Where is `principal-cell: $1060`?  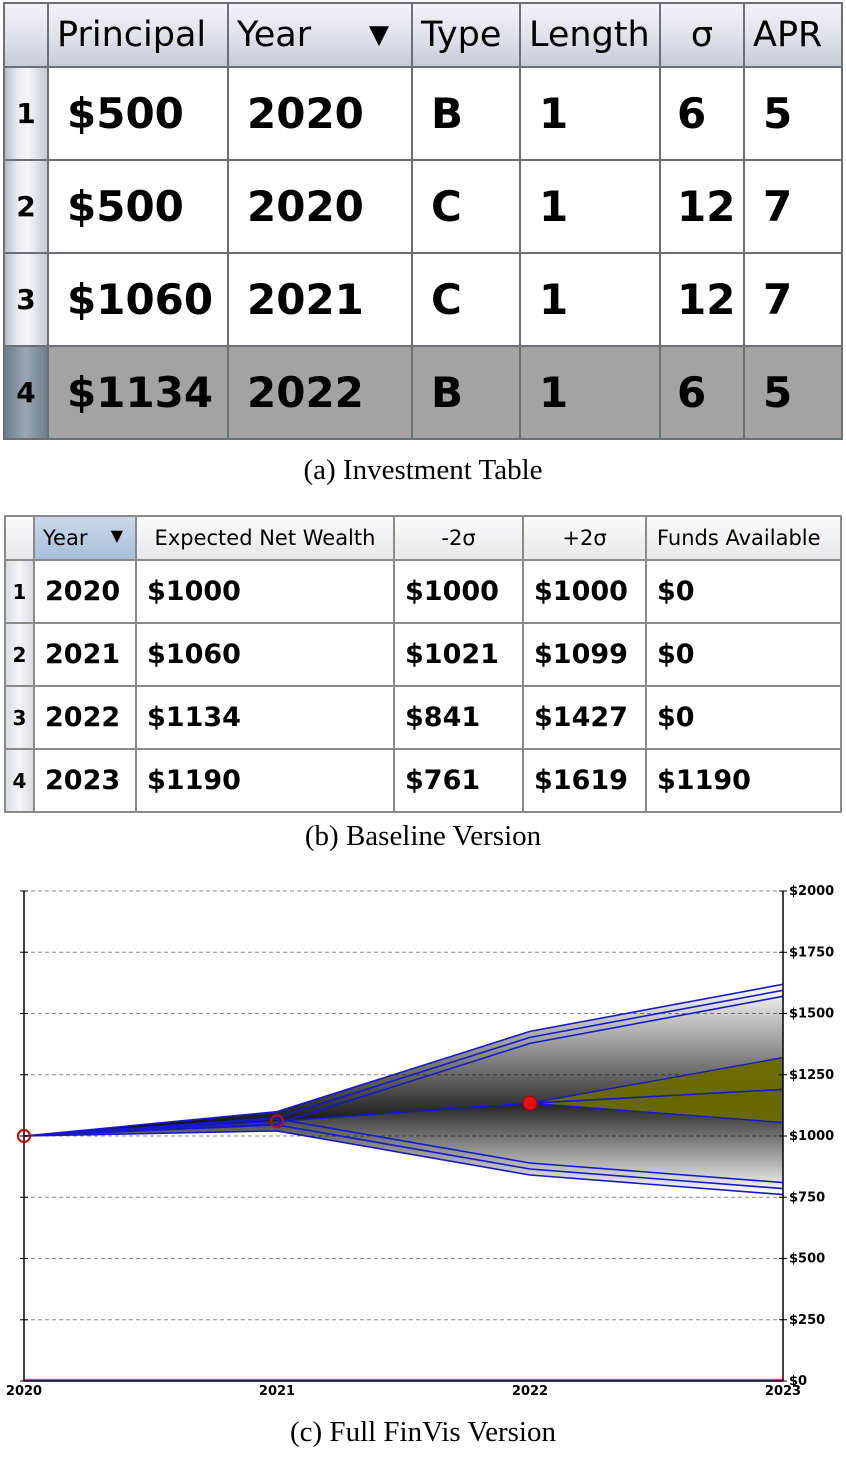
principal-cell: $1060 is located at coordinates (138, 299).